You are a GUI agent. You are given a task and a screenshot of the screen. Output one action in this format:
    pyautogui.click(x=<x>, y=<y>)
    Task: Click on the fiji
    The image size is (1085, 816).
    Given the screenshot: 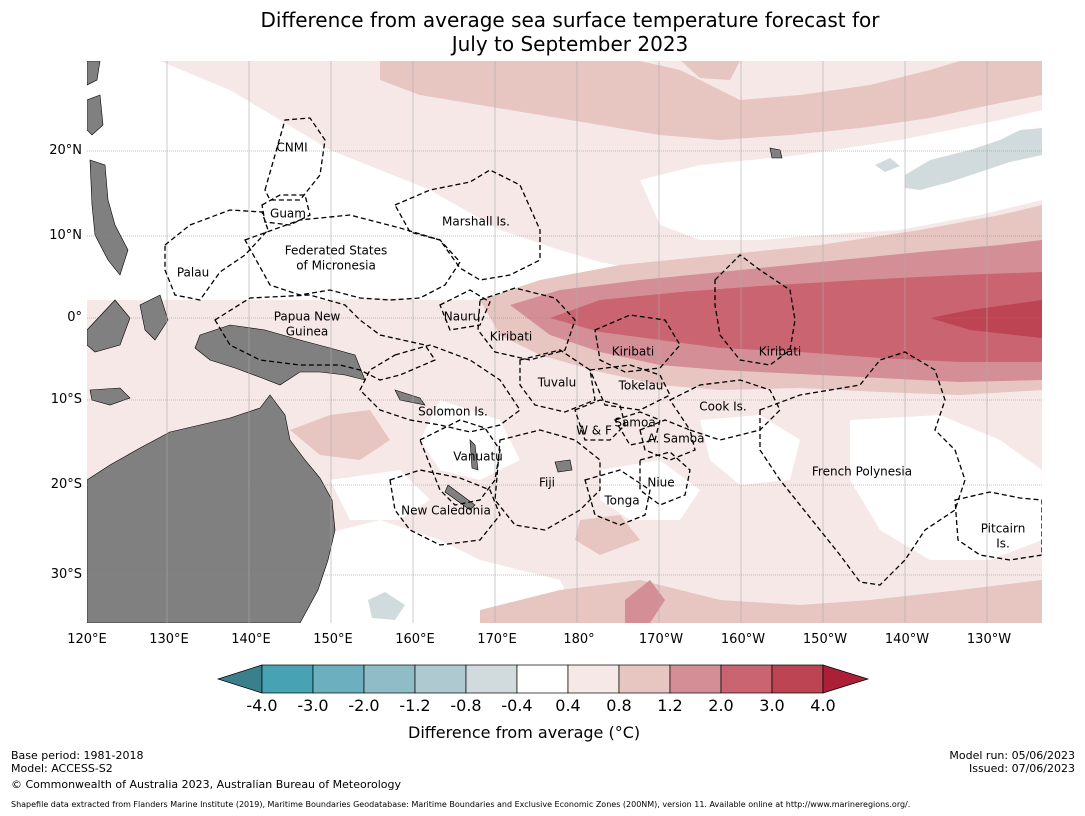 What is the action you would take?
    pyautogui.click(x=563, y=466)
    